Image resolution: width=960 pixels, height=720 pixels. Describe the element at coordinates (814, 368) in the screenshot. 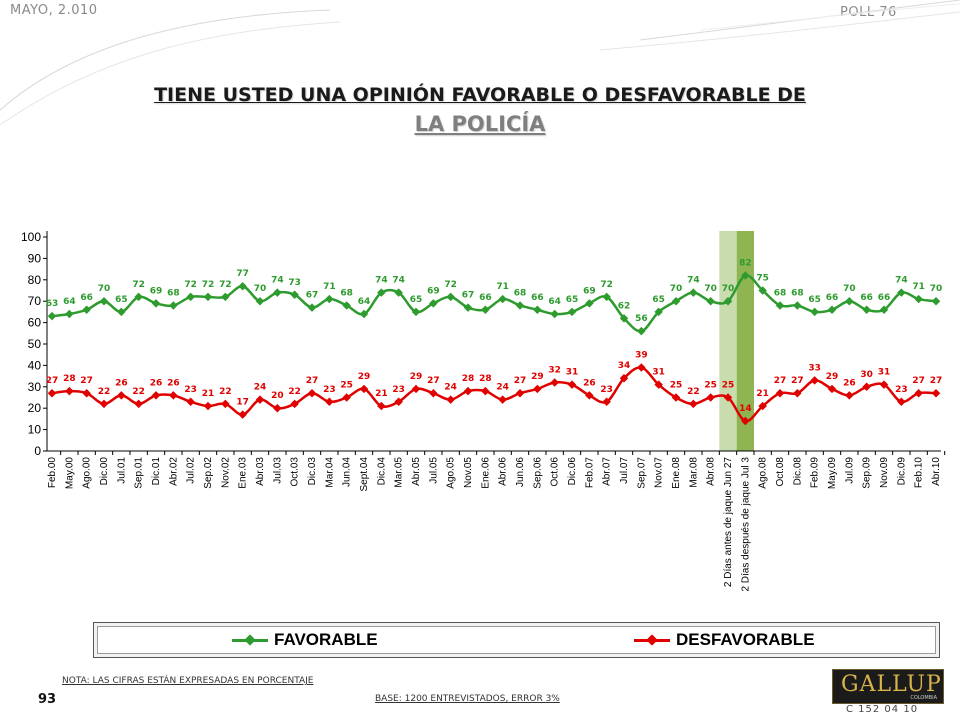

I see `data-label-desfavorable: 33` at that location.